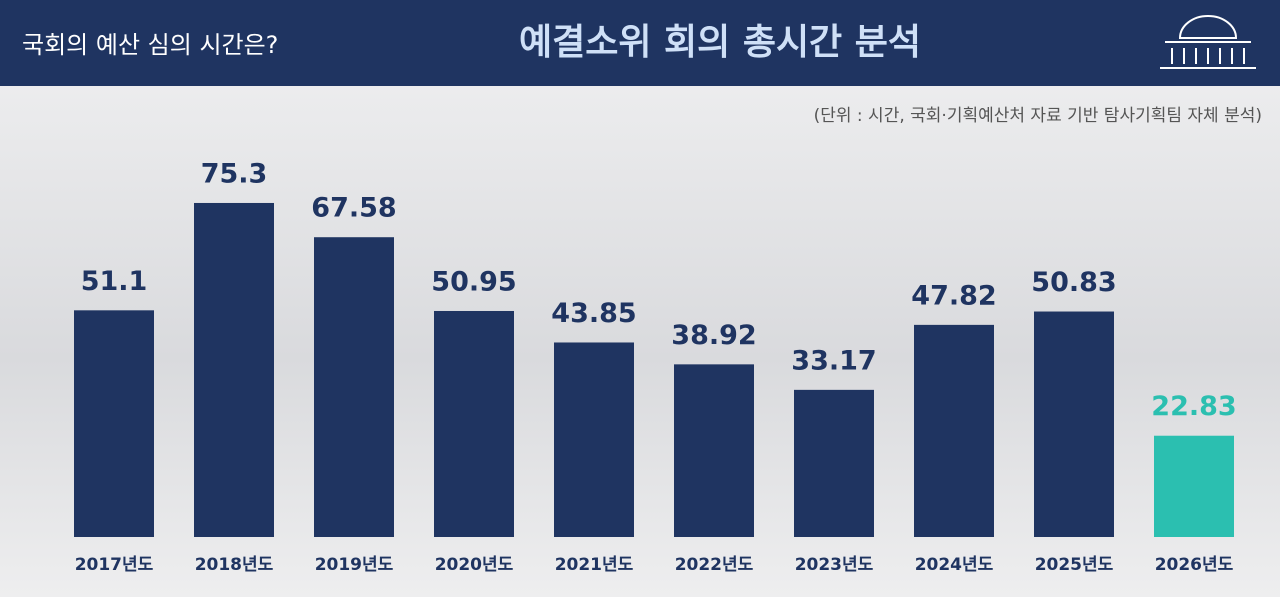  I want to click on x-tick-label: 2025년도, so click(1074, 565).